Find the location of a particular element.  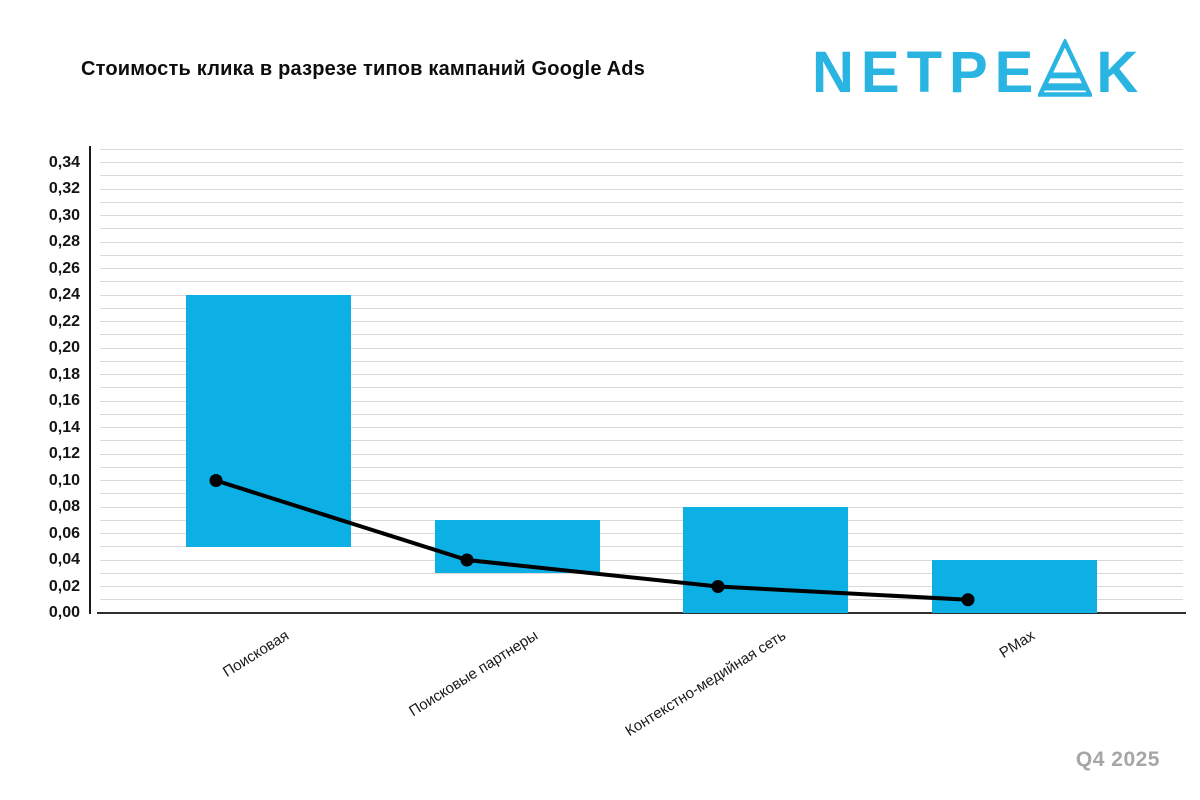

netpeak-triangle-a-icon is located at coordinates (1065, 72).